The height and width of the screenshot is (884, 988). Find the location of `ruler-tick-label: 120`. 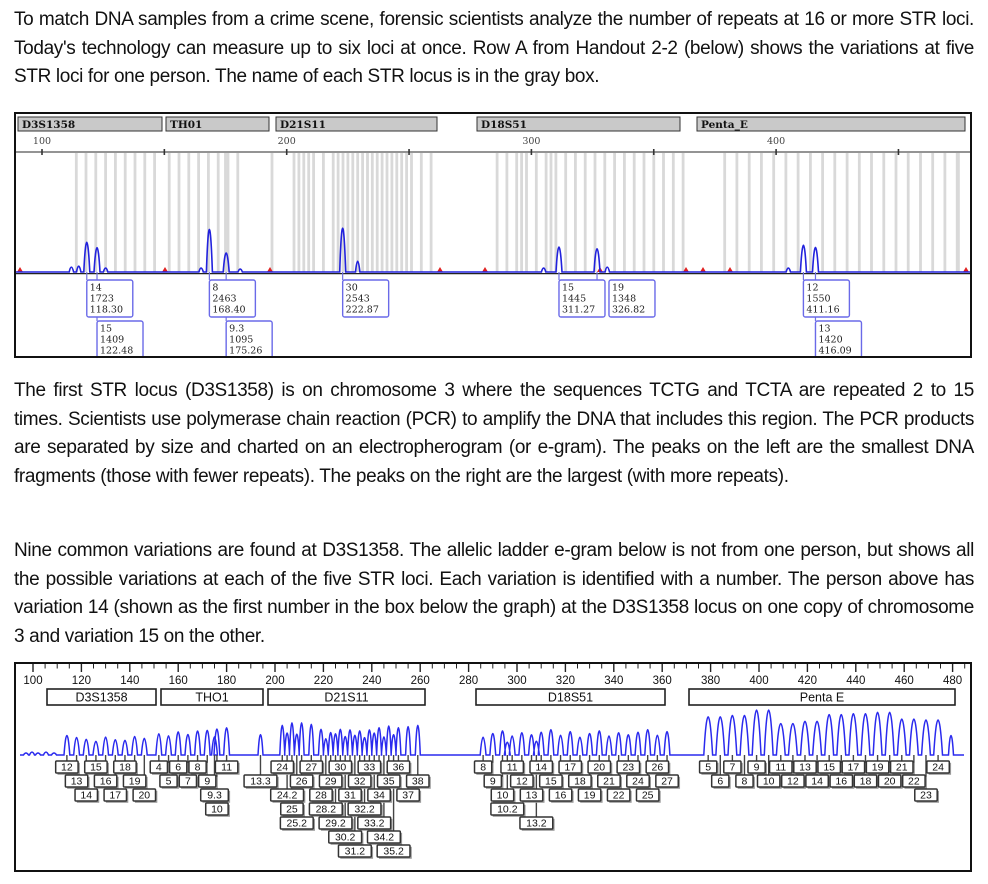

ruler-tick-label: 120 is located at coordinates (81, 681).